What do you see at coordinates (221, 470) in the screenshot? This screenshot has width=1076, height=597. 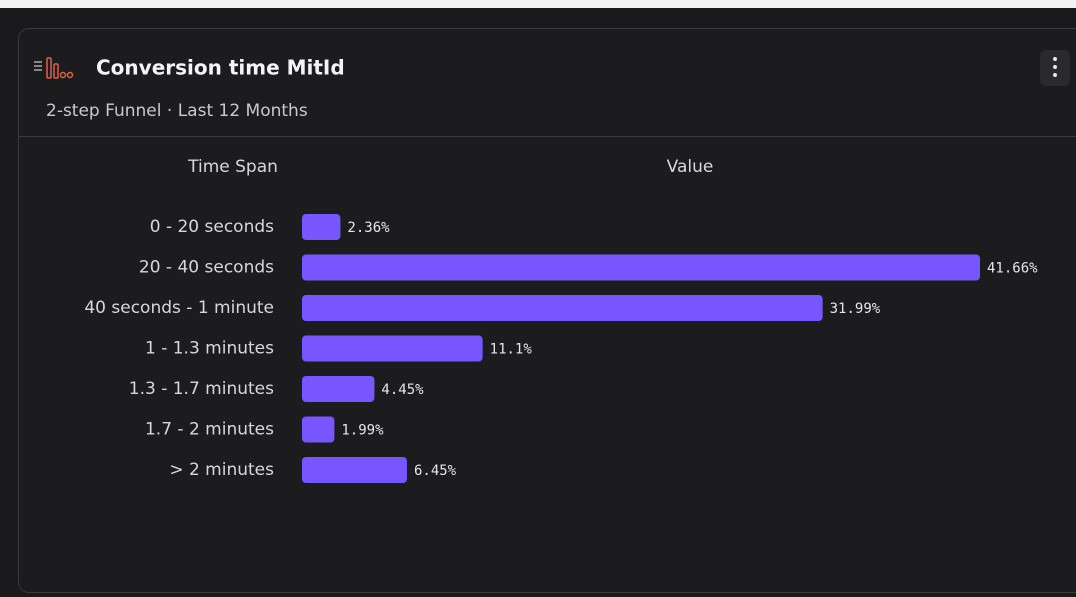 I see `category-label: > 2 minutes` at bounding box center [221, 470].